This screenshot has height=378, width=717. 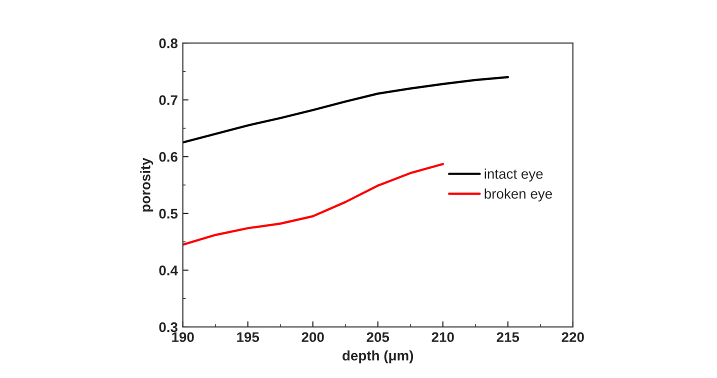 What do you see at coordinates (313, 337) in the screenshot?
I see `x-tick-label: 200` at bounding box center [313, 337].